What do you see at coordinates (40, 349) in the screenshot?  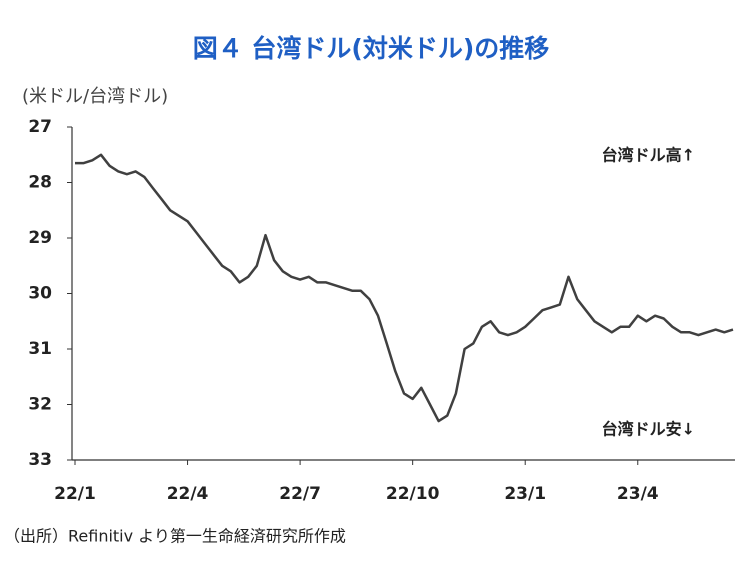 I see `y-tick-label: 31` at bounding box center [40, 349].